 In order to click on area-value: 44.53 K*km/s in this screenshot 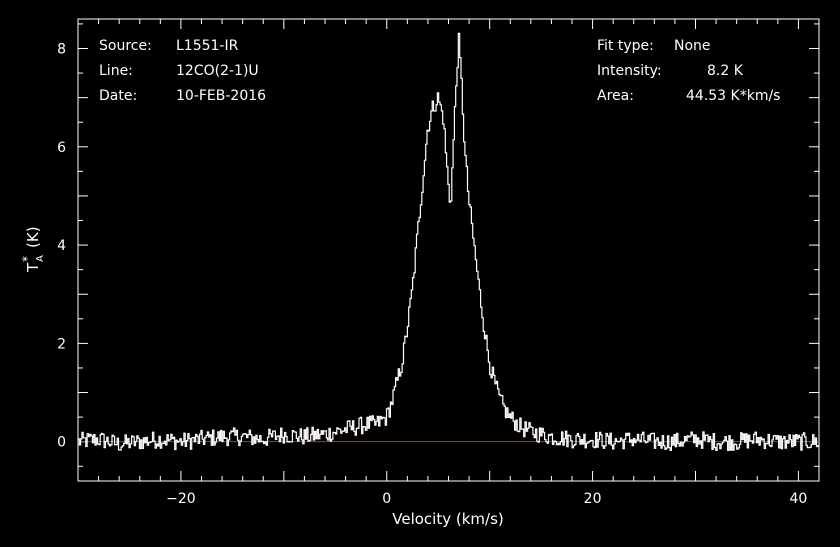, I will do `click(733, 96)`.